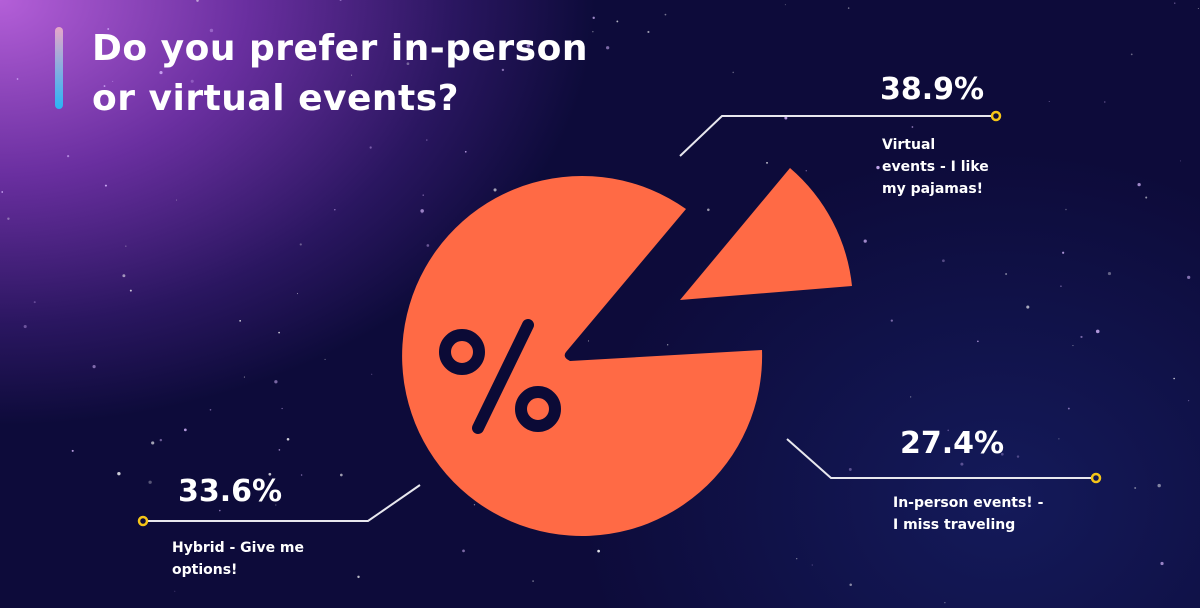 The height and width of the screenshot is (608, 1200). Describe the element at coordinates (276, 98) in the screenshot. I see `title-line-2: or virtual events?` at that location.